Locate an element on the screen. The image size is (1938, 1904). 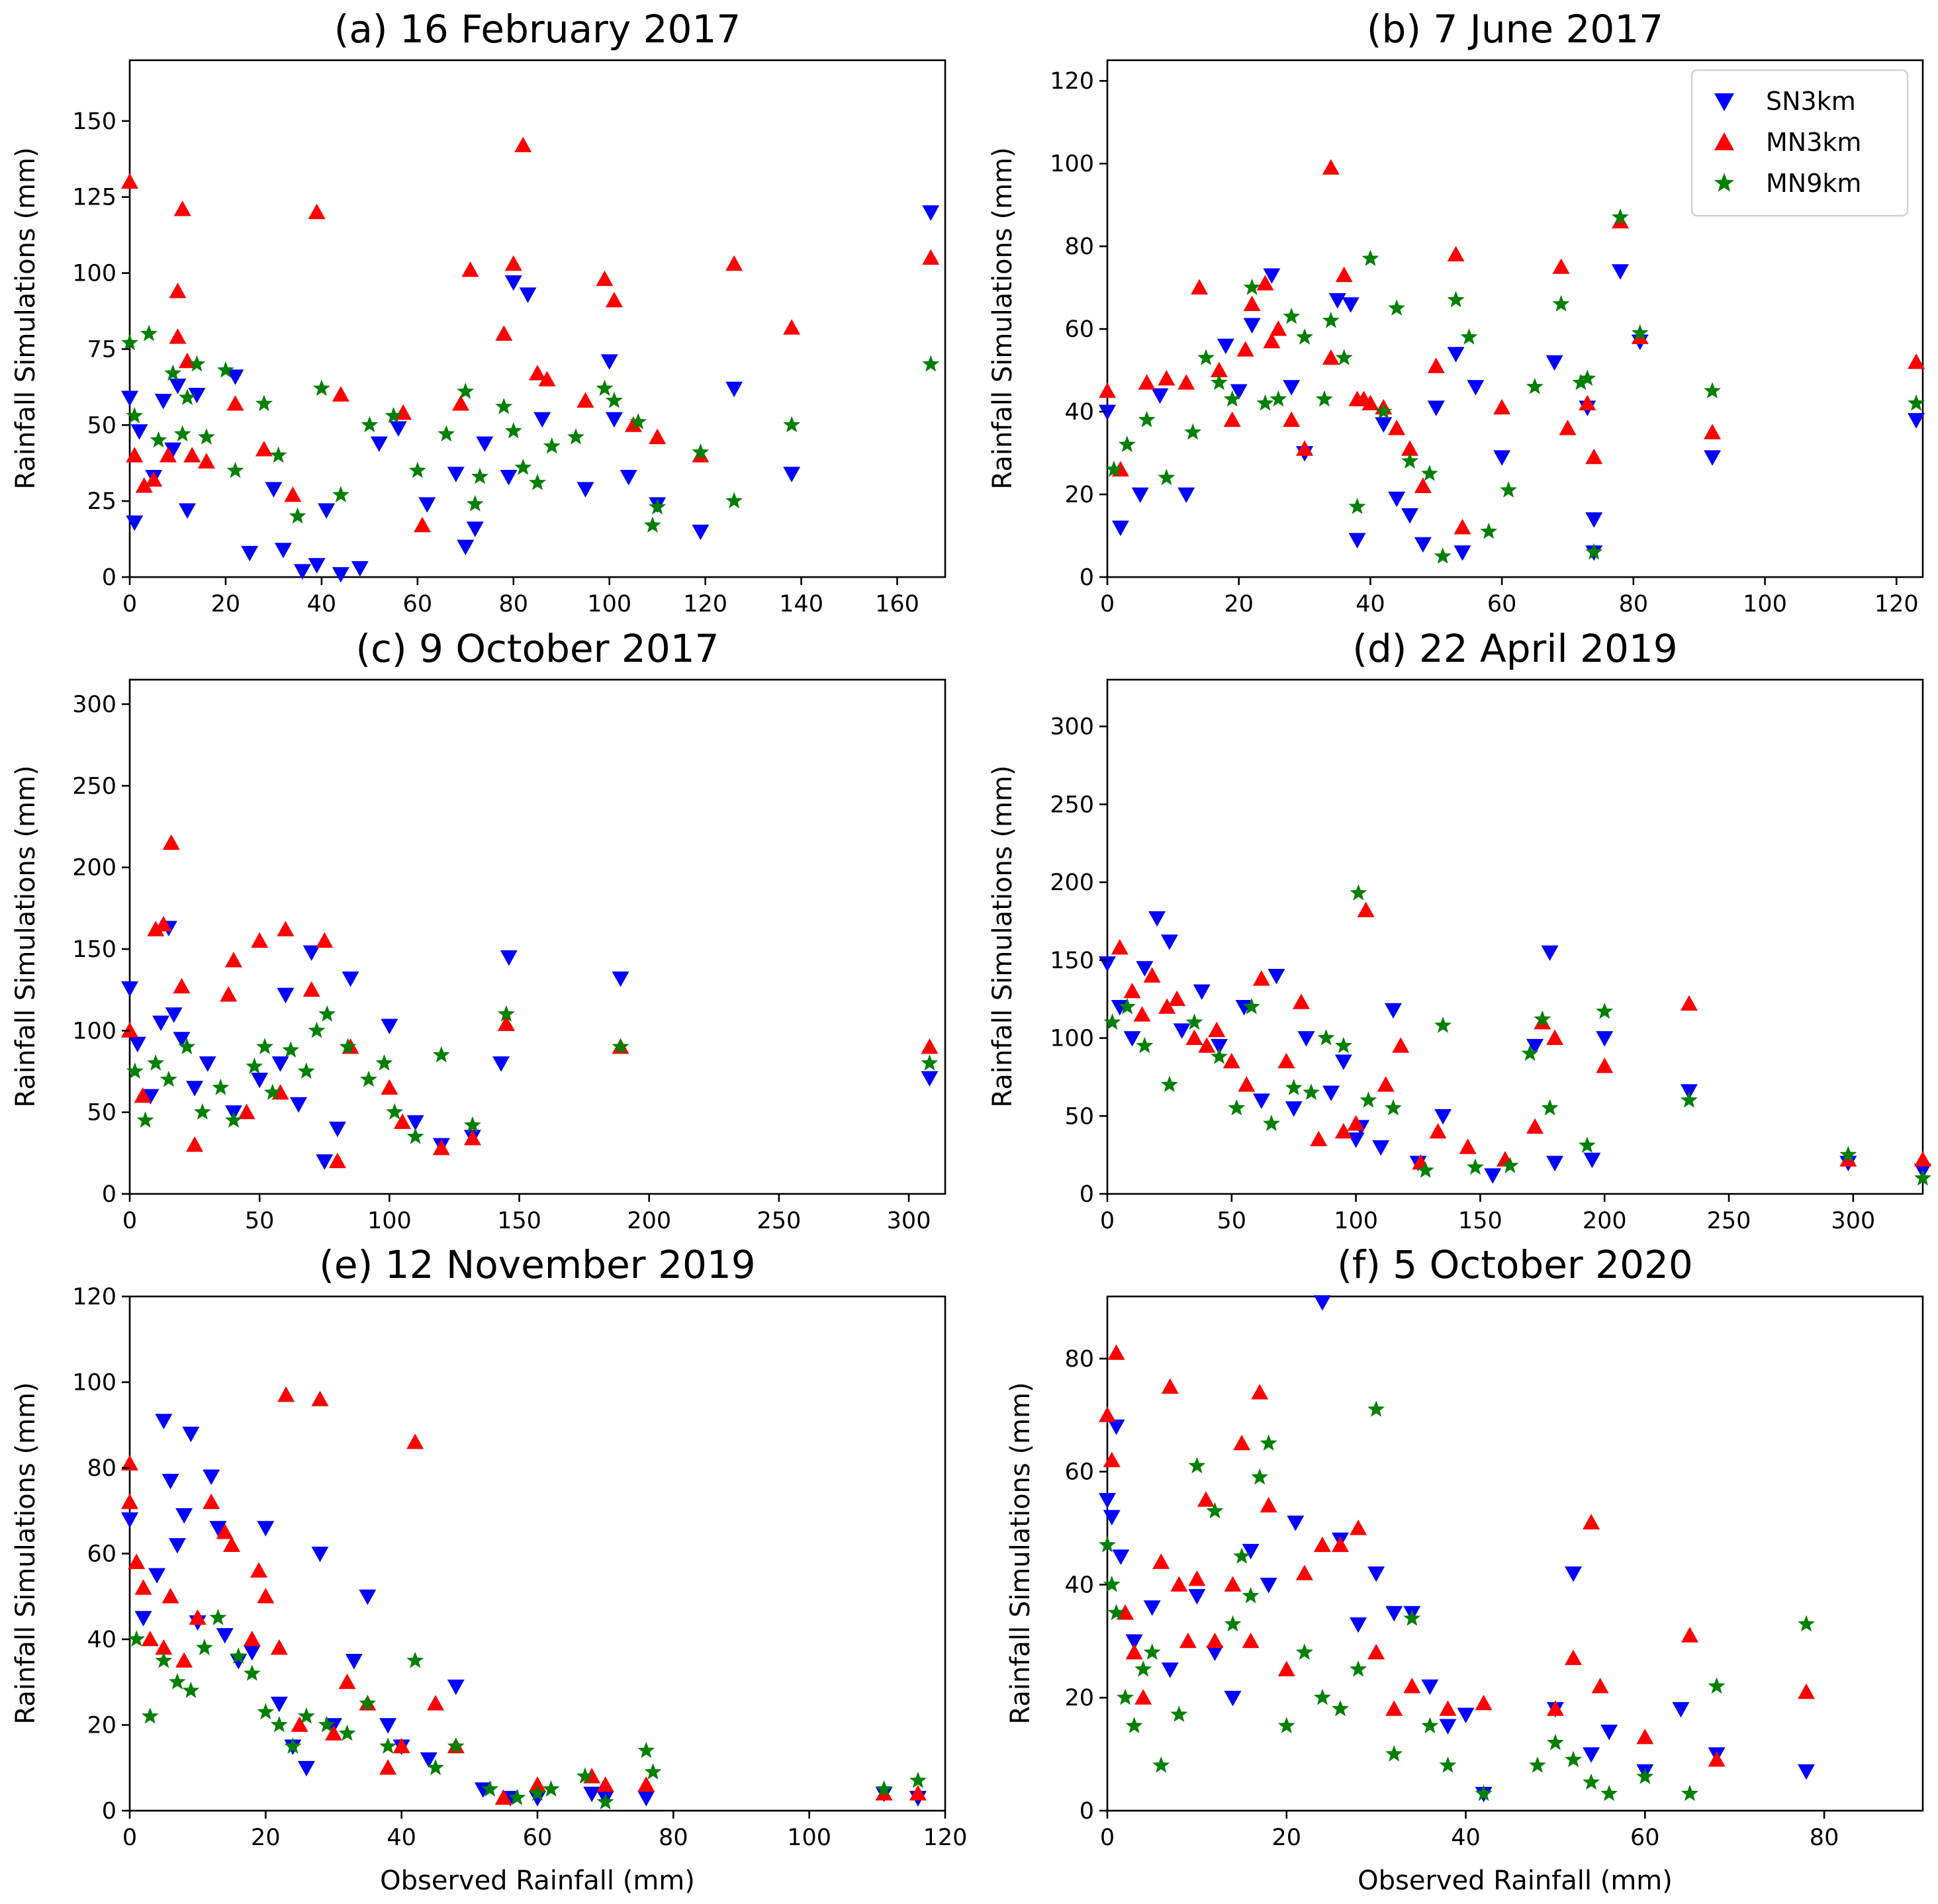
series-mn9km is located at coordinates (1457, 1600).